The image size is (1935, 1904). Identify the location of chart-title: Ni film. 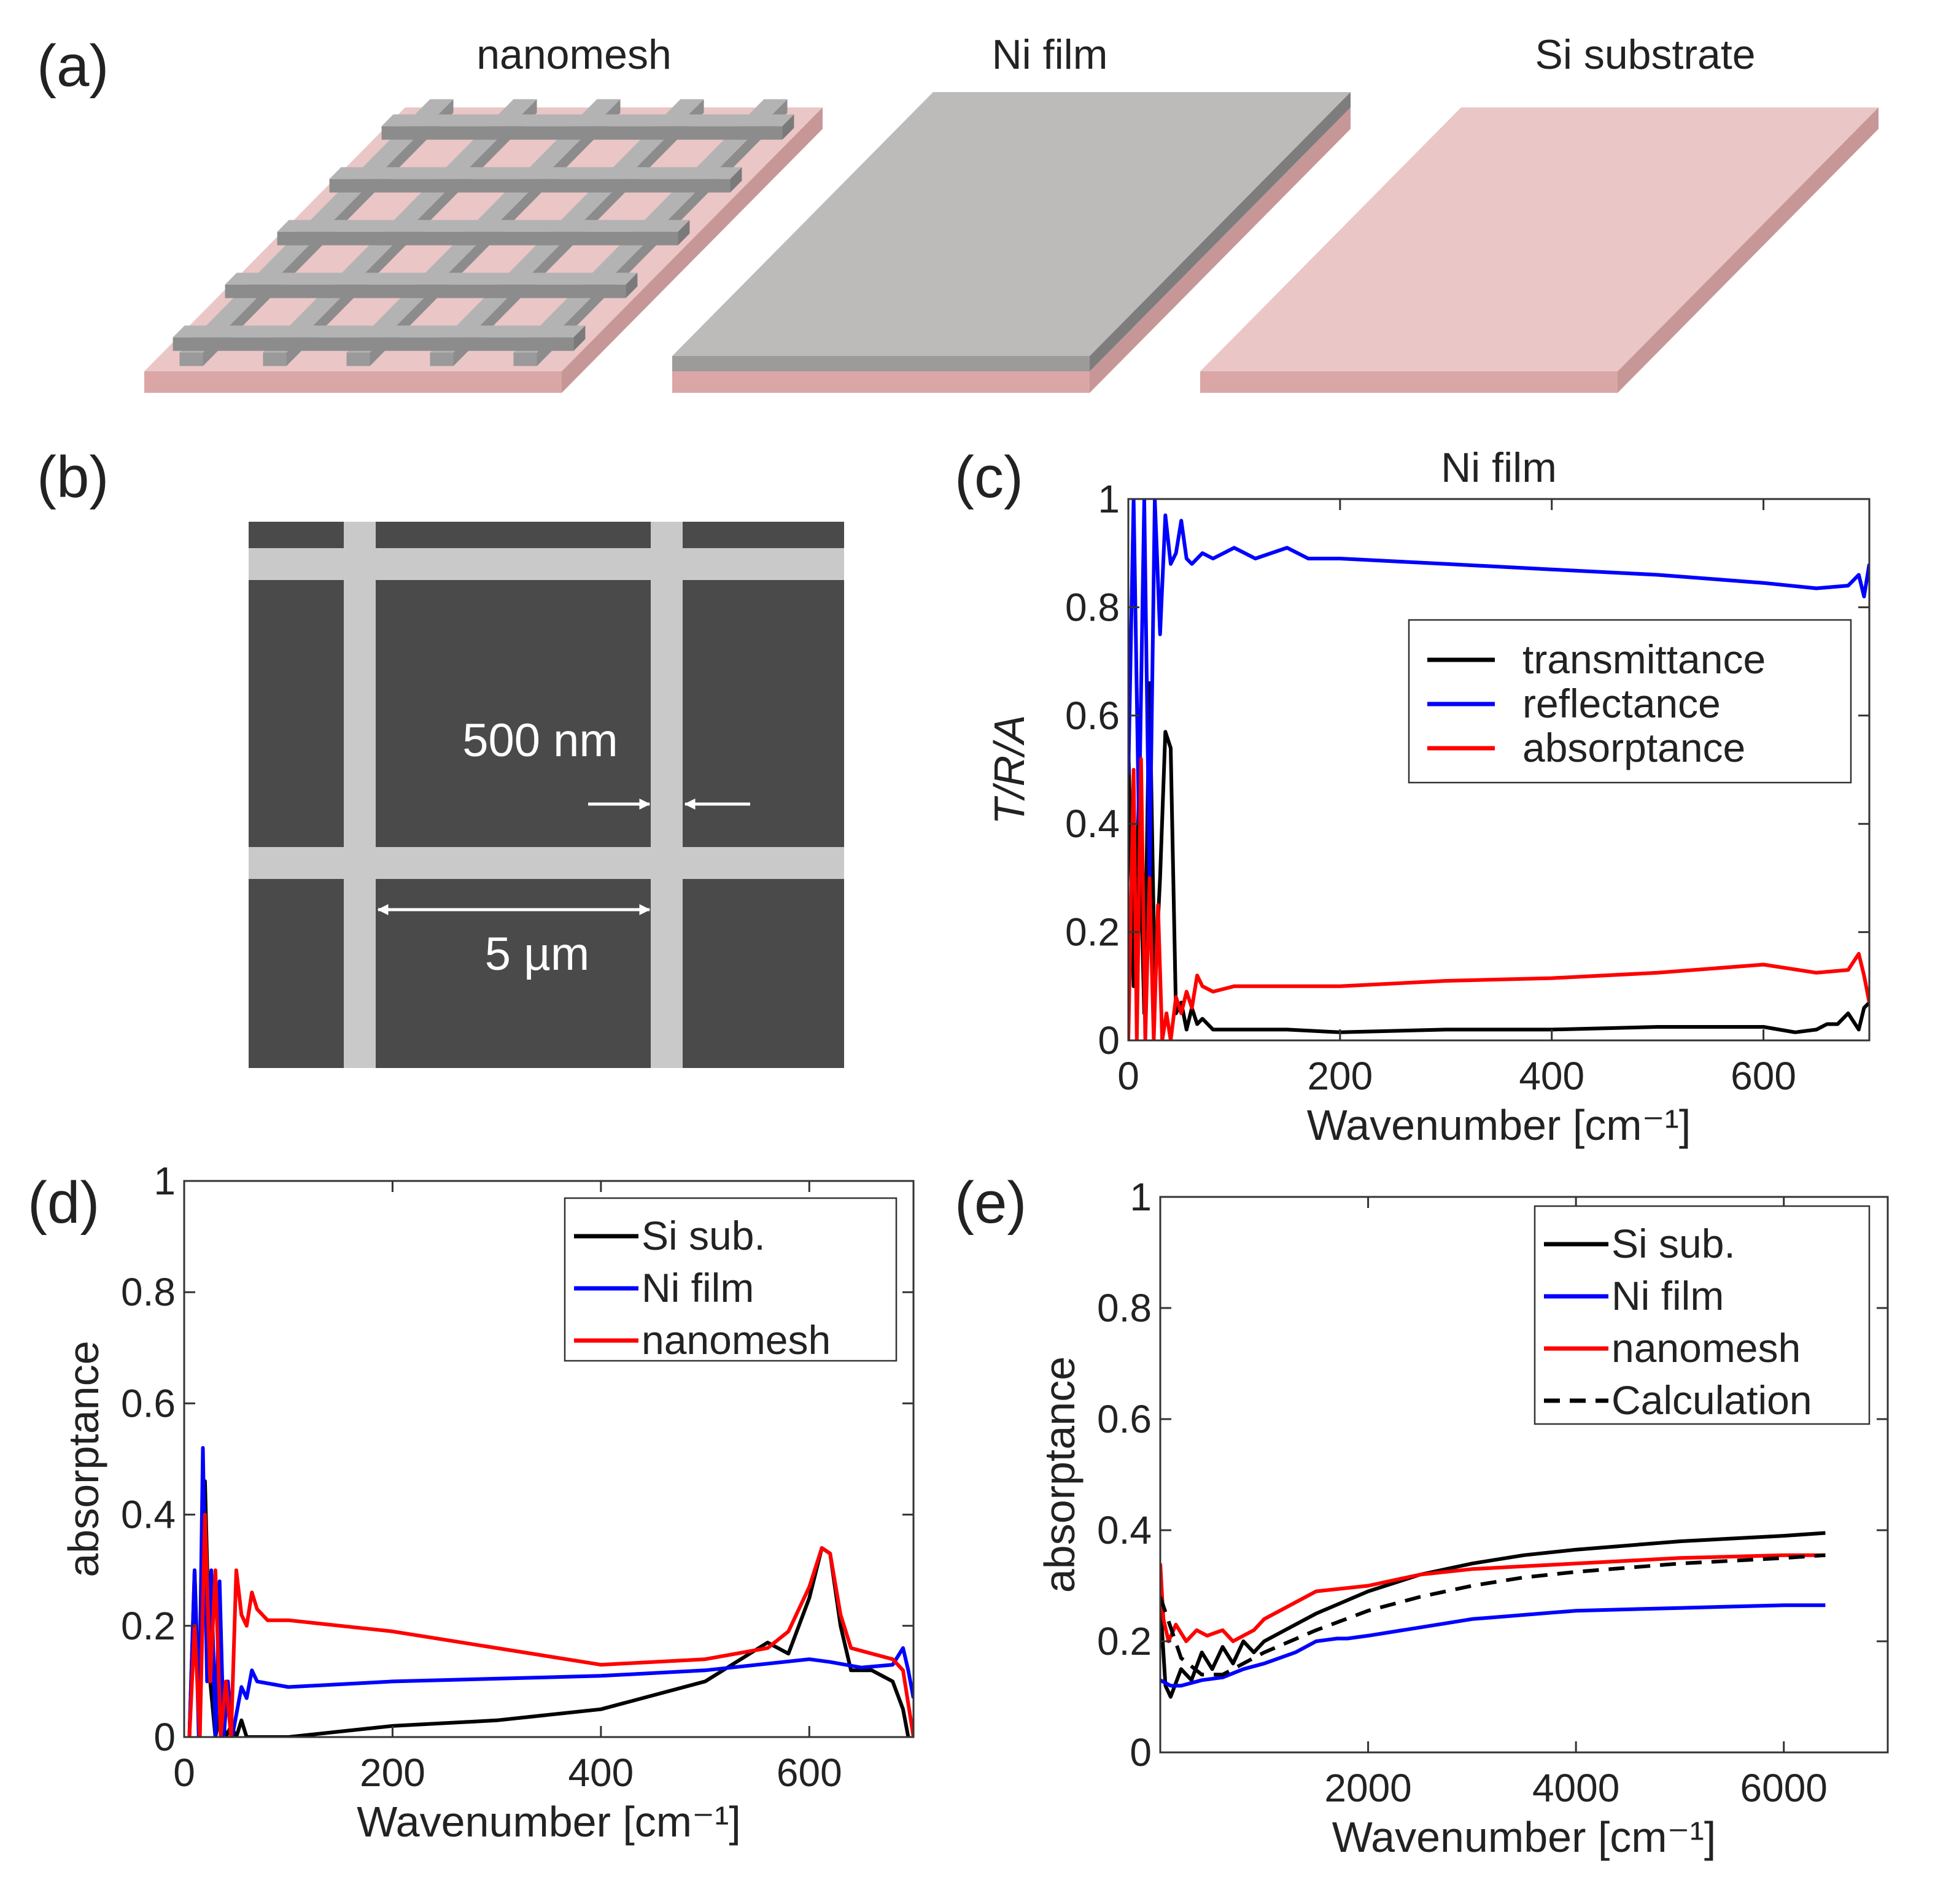
(1499, 467).